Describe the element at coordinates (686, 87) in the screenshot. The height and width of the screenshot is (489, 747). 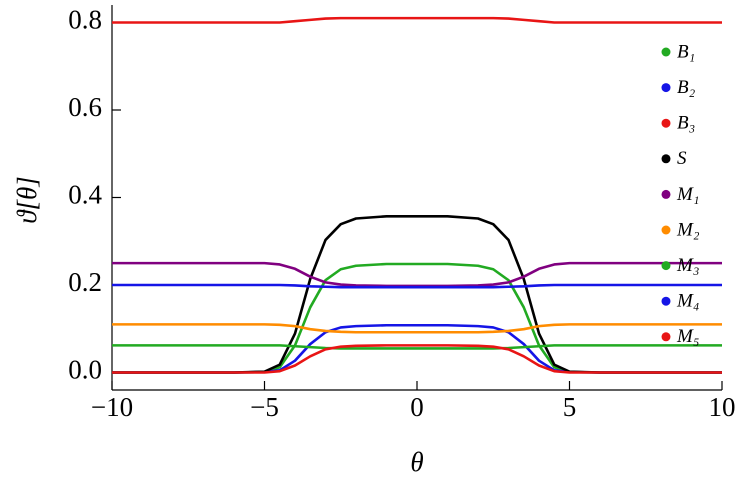
I see `legend-label: B₂` at that location.